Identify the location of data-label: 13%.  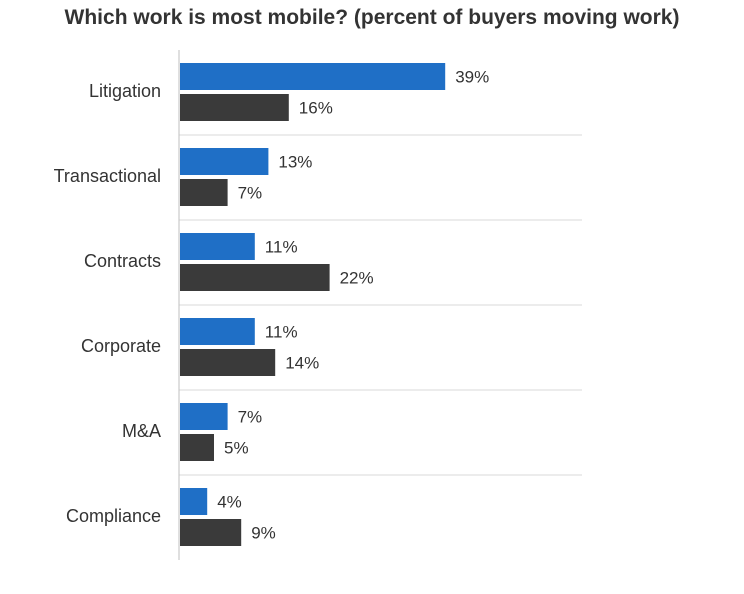
(295, 162).